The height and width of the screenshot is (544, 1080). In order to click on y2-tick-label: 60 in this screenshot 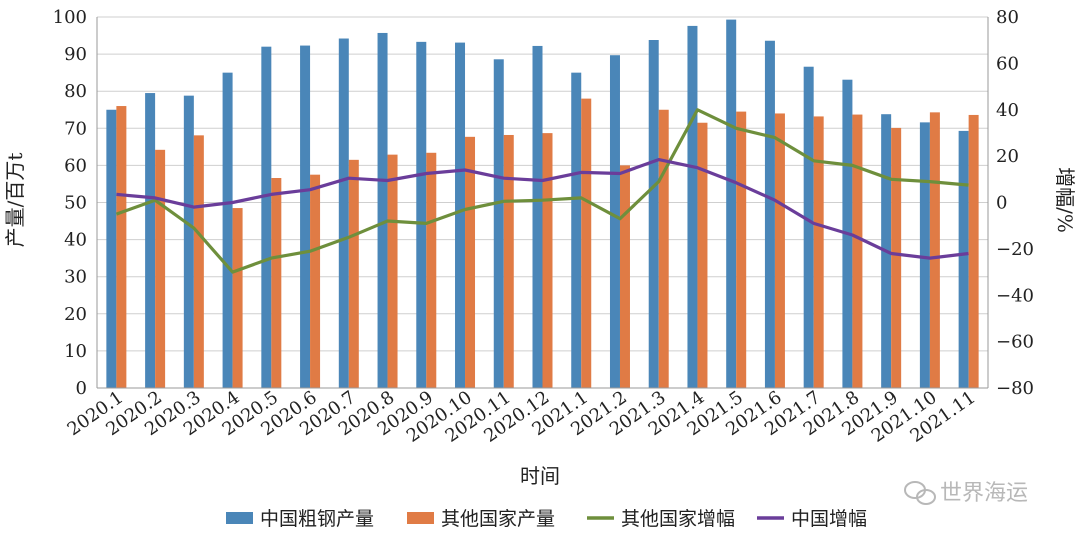, I will do `click(1007, 63)`.